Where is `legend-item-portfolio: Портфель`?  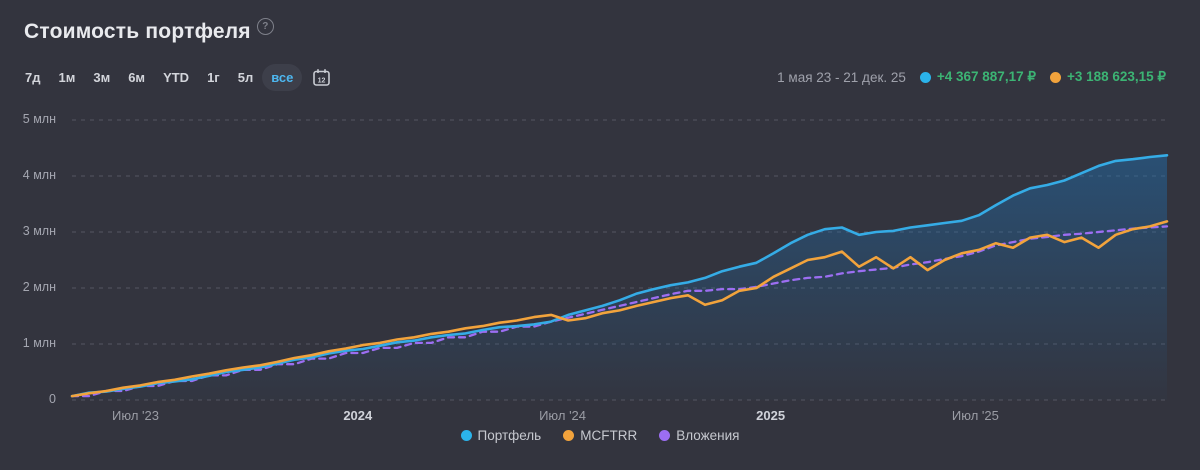
legend-item-portfolio: Портфель is located at coordinates (501, 435).